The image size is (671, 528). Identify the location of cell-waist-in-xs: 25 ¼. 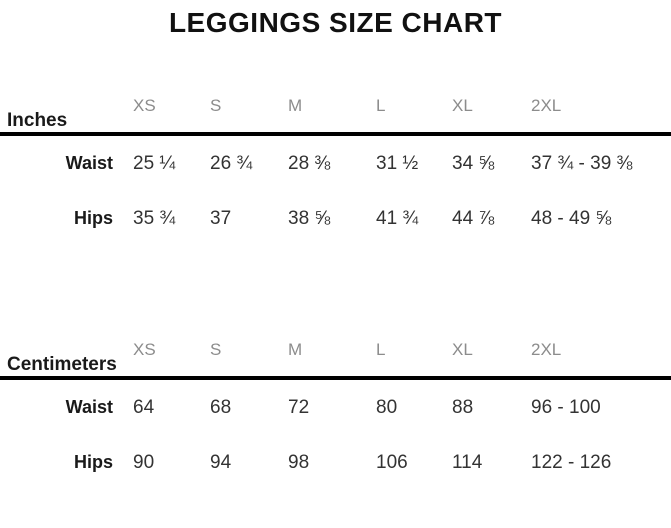
(154, 163).